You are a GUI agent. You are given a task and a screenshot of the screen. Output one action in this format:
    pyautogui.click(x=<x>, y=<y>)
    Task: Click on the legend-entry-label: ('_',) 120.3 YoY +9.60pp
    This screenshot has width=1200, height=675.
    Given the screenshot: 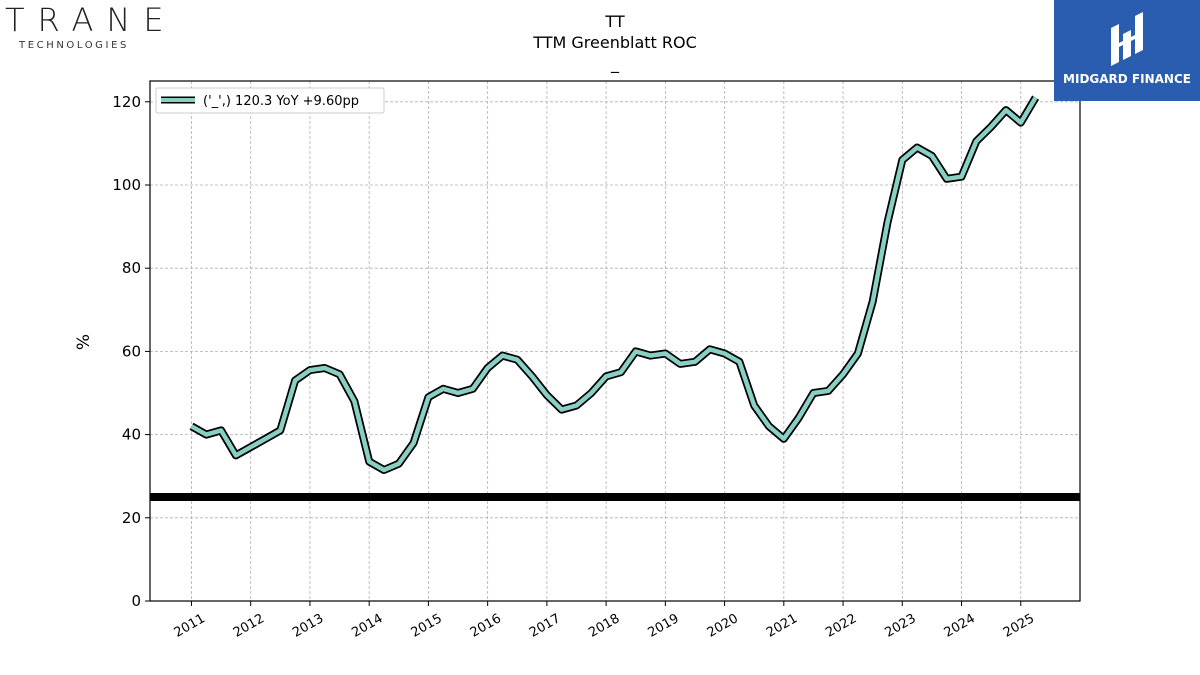 What is the action you would take?
    pyautogui.click(x=281, y=101)
    